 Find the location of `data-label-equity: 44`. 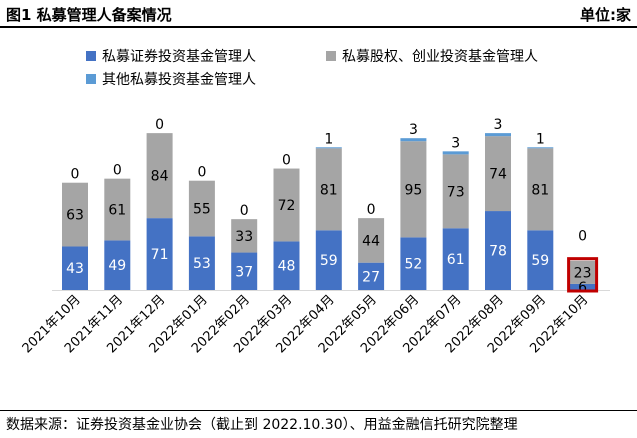

data-label-equity: 44 is located at coordinates (371, 241).